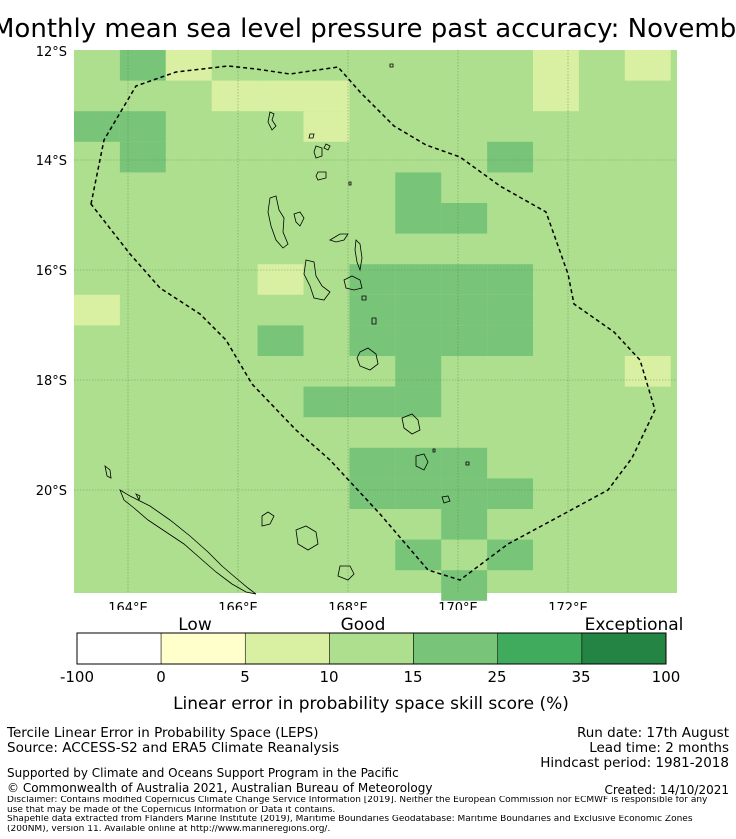 The width and height of the screenshot is (736, 839). I want to click on pentecost-island, so click(358, 255).